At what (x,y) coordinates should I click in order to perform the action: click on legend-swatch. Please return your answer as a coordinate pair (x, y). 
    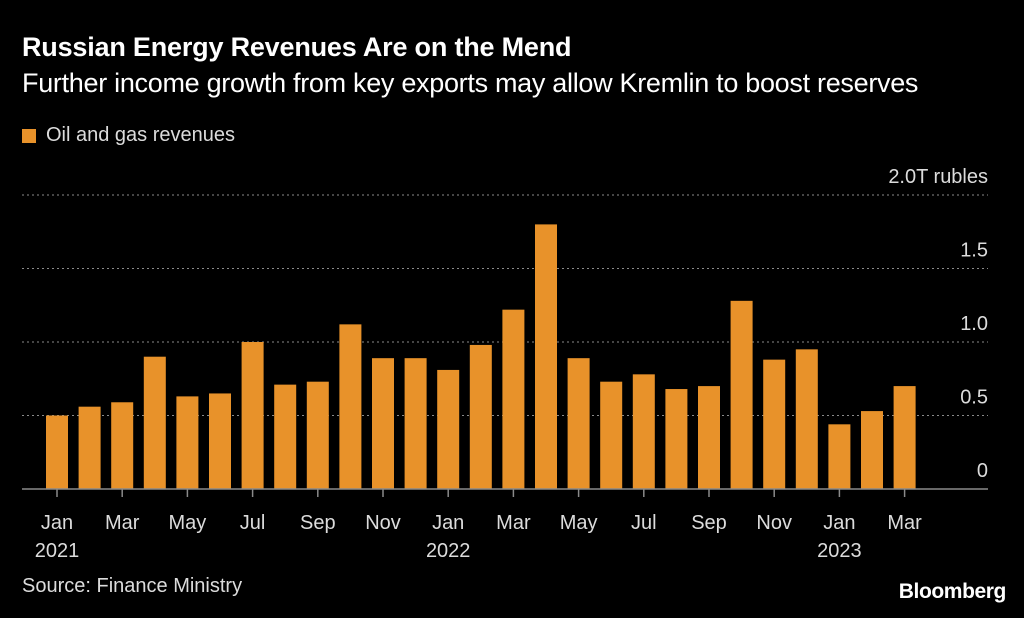
    Looking at the image, I should click on (29, 135).